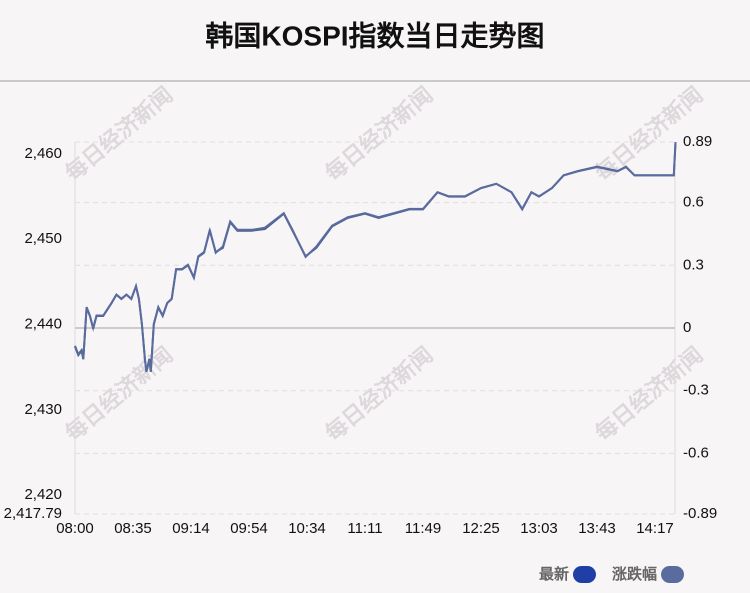 The width and height of the screenshot is (750, 593). Describe the element at coordinates (75, 528) in the screenshot. I see `x-tick-label: 08:00` at that location.